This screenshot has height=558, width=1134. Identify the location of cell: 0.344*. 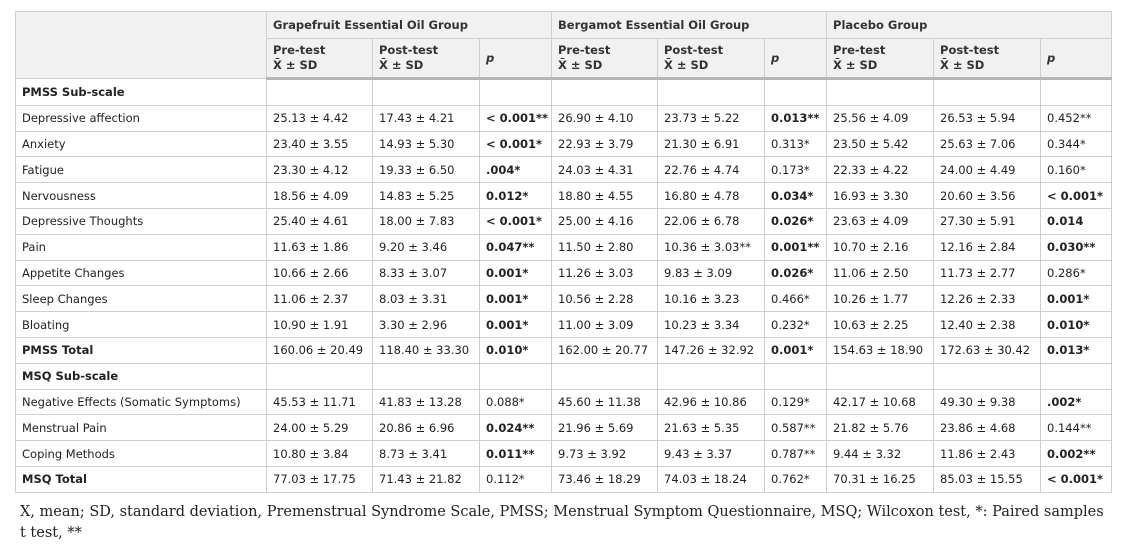
(1076, 144).